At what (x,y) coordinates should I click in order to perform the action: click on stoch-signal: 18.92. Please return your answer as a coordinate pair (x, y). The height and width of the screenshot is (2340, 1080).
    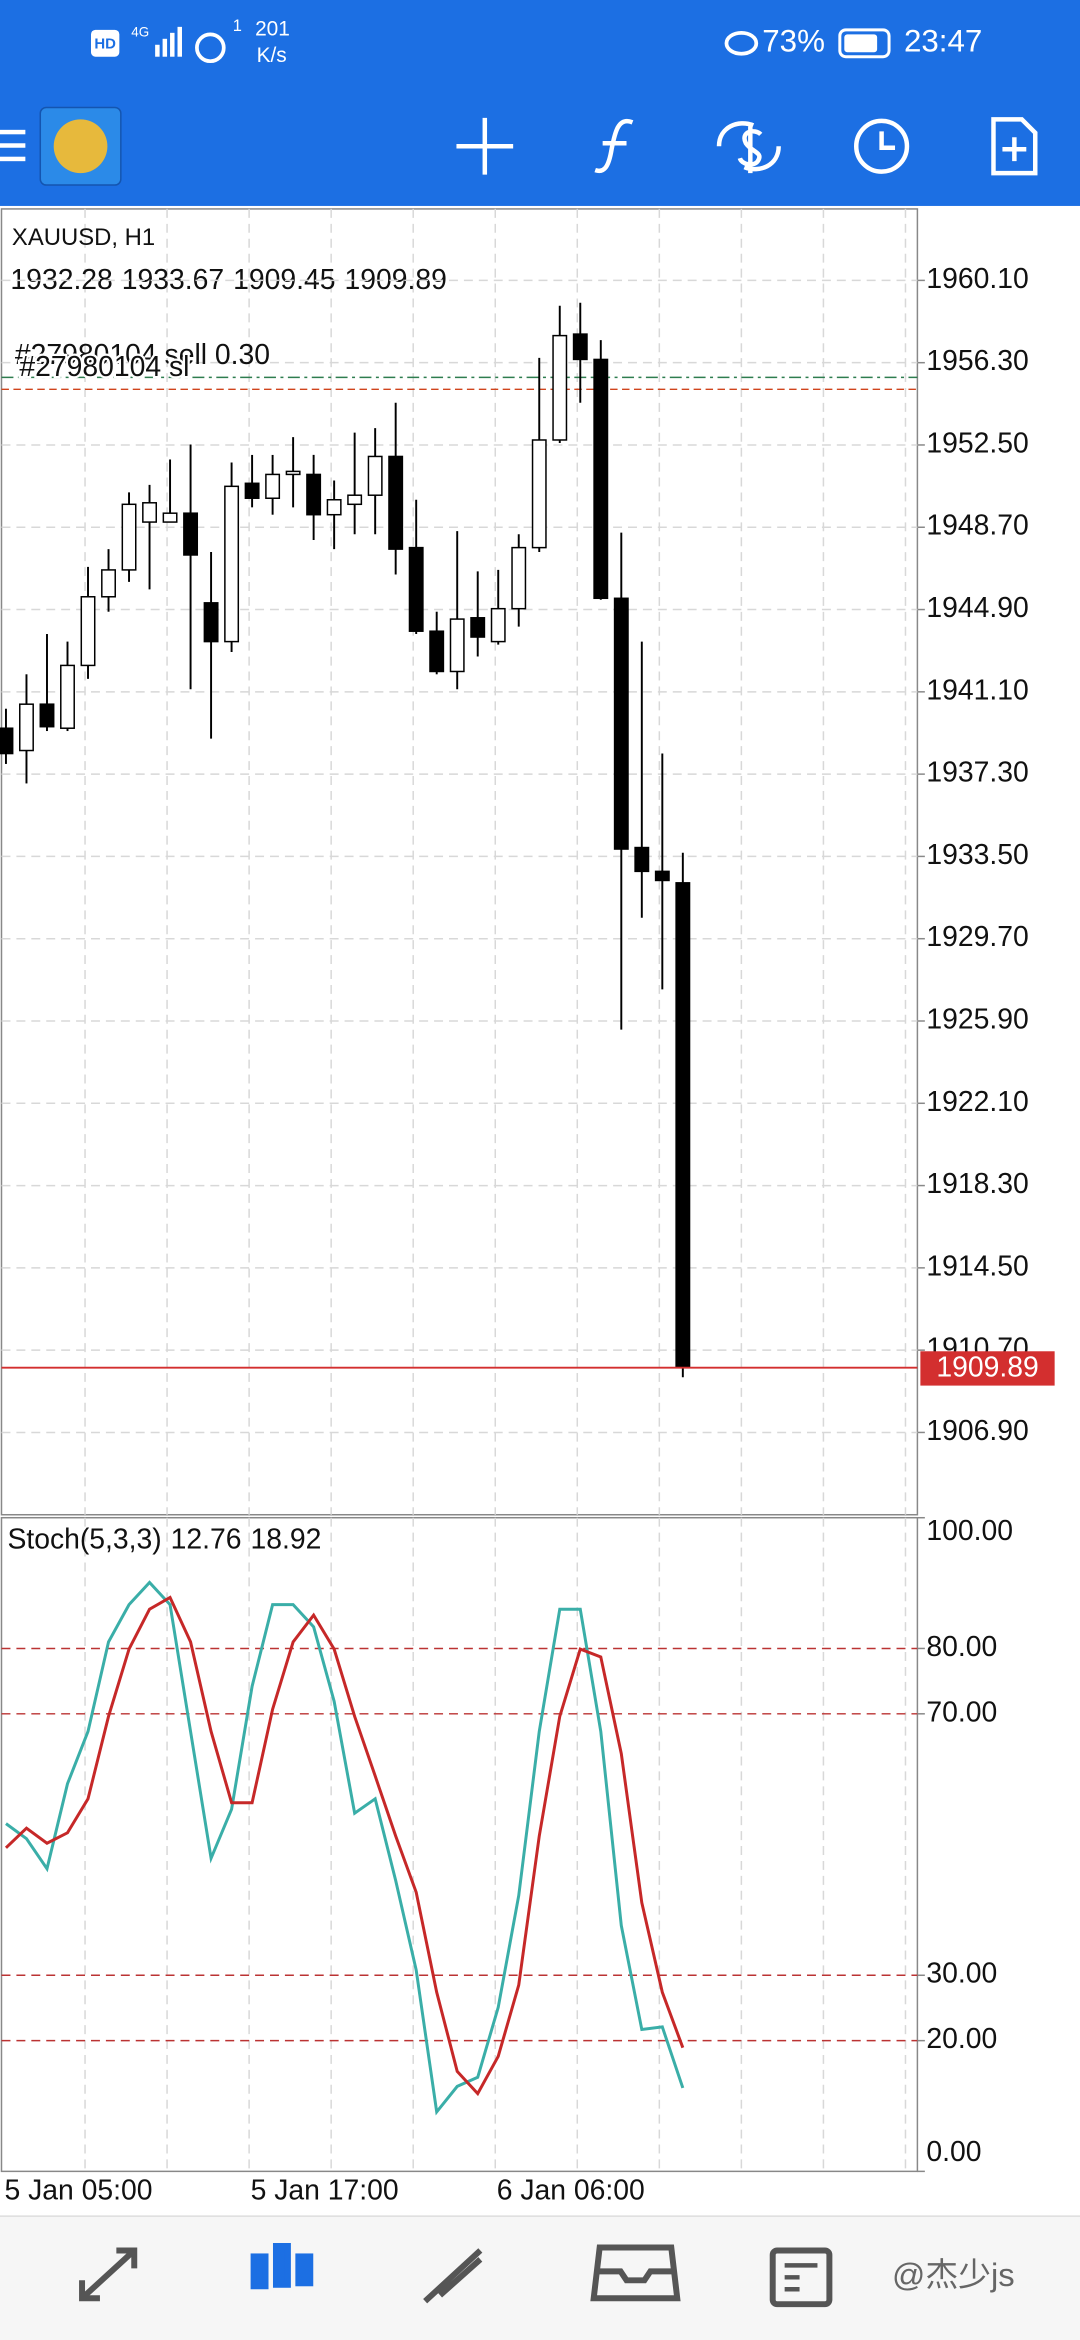
    Looking at the image, I should click on (286, 1540).